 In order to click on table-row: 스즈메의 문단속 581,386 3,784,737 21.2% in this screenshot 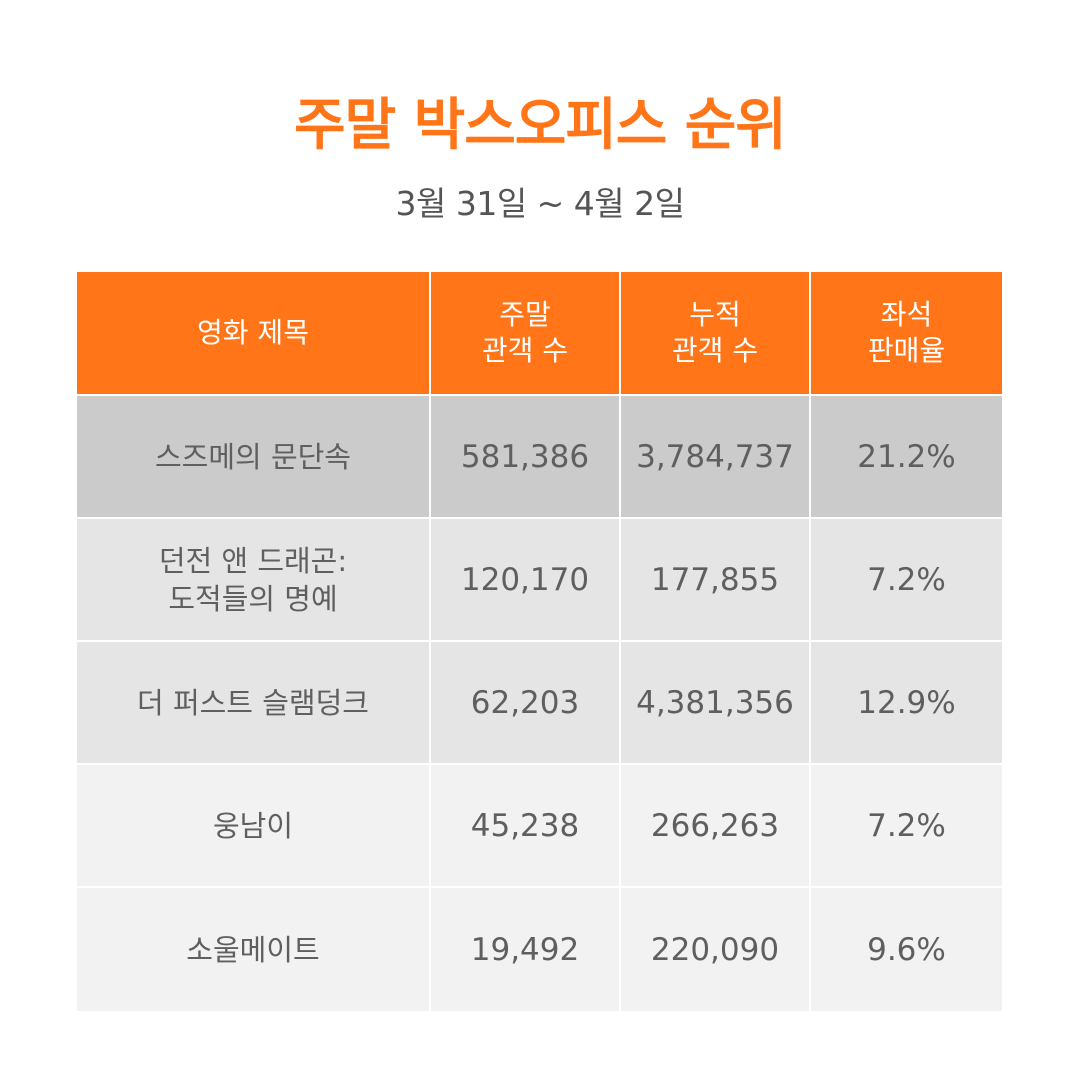, I will do `click(539, 457)`.